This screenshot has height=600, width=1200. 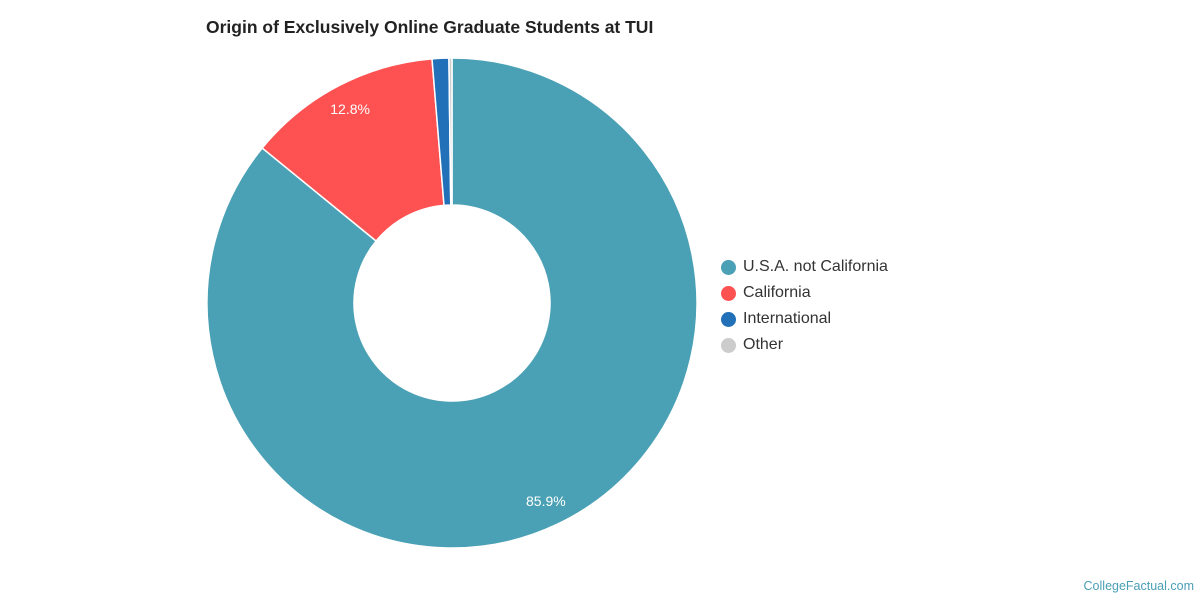 I want to click on legend-label: U.S.A. not California, so click(x=815, y=266).